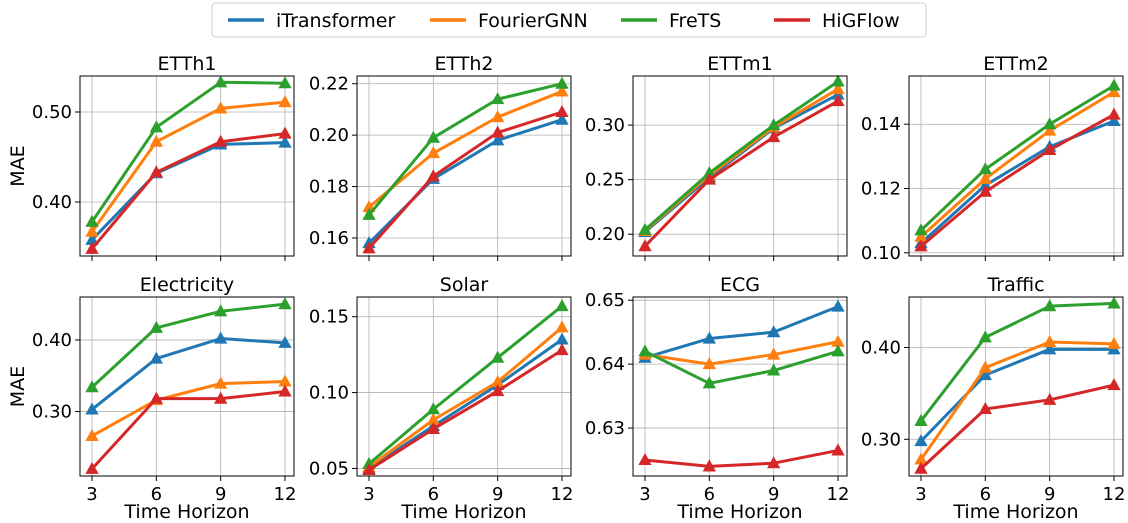 This screenshot has width=1128, height=523. What do you see at coordinates (695, 21) in the screenshot?
I see `legend-label: FreTS` at bounding box center [695, 21].